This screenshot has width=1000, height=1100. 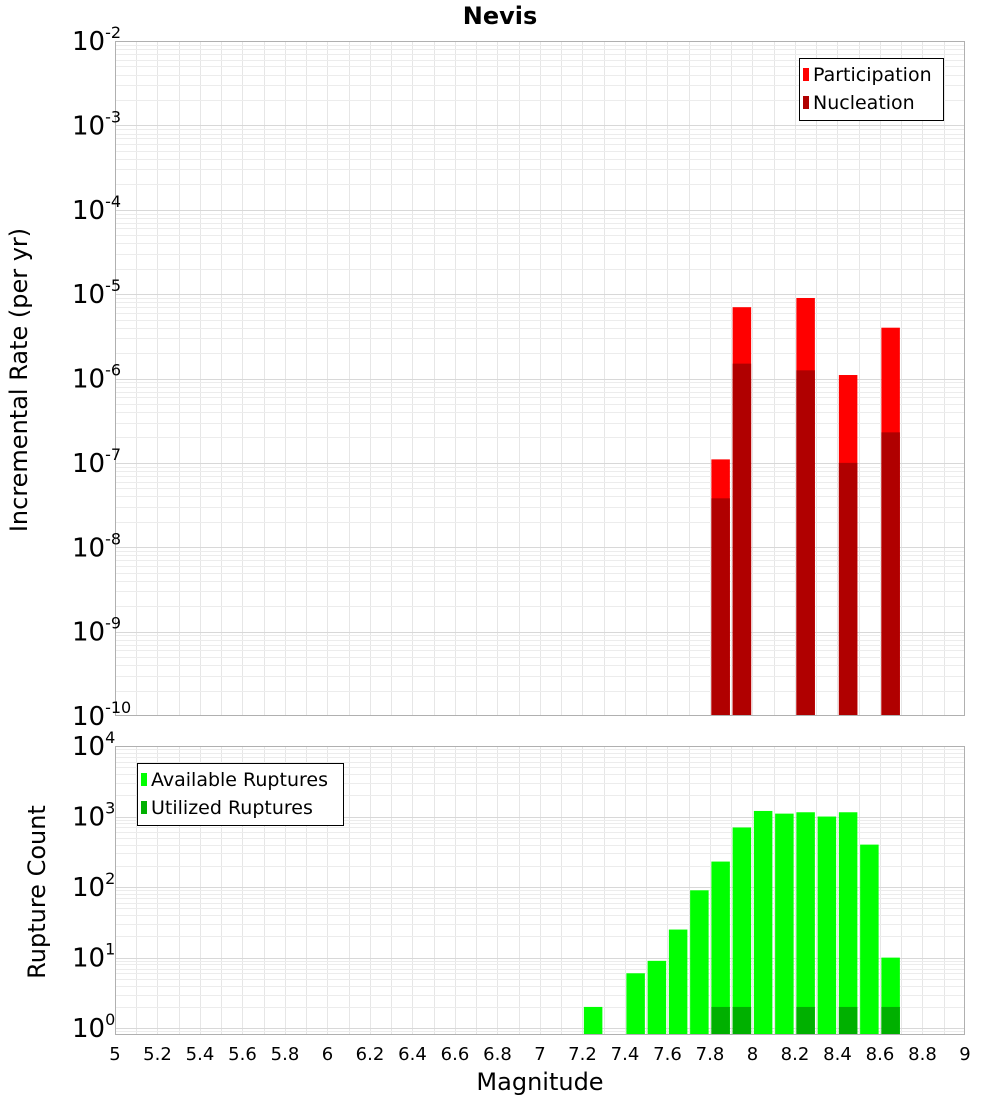 What do you see at coordinates (285, 1054) in the screenshot?
I see `x-tick-4: 5.8` at bounding box center [285, 1054].